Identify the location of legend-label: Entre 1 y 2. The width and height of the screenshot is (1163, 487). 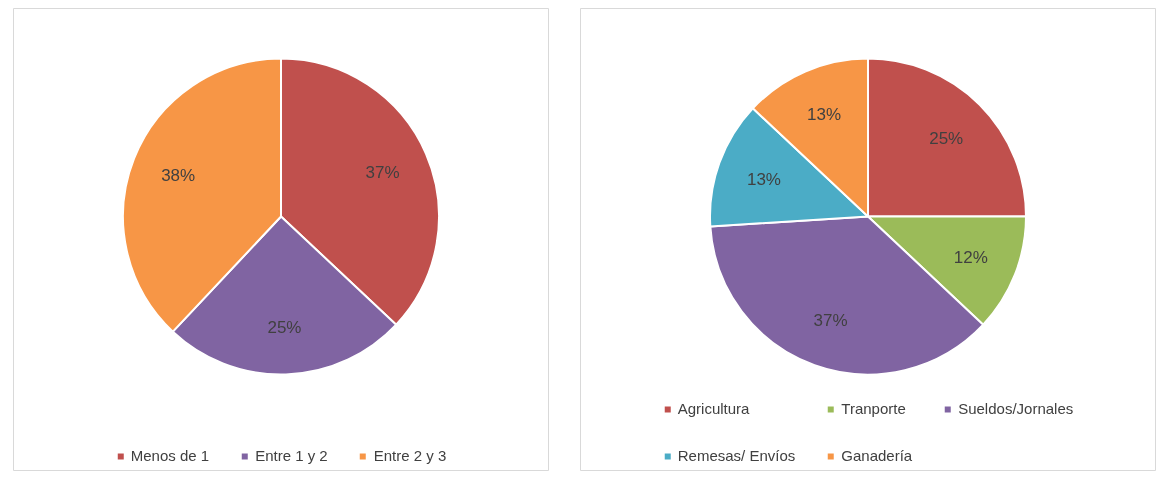
(291, 455).